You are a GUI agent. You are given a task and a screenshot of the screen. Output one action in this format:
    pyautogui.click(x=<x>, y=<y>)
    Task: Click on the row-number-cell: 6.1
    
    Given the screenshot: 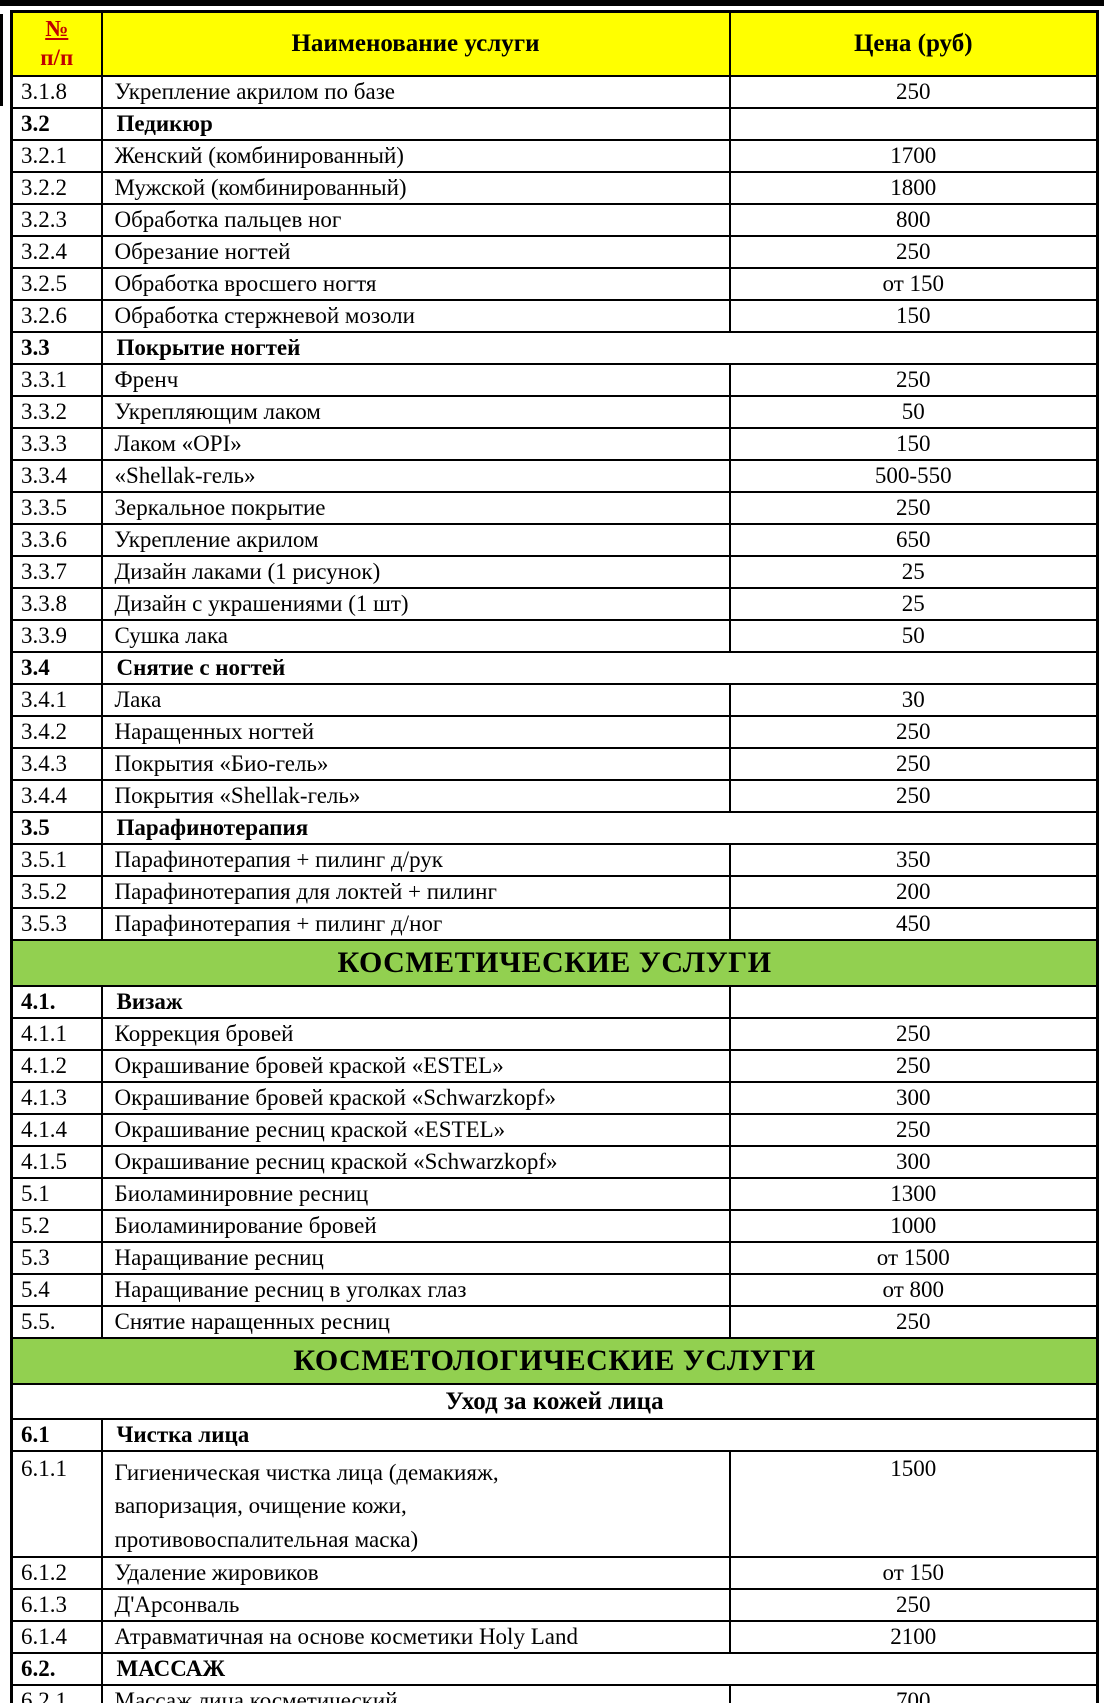 What is the action you would take?
    pyautogui.click(x=56, y=1435)
    